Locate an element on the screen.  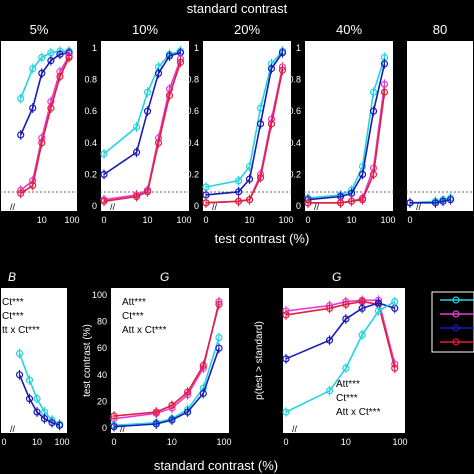
panel-1: 10%00.20.40.60.810 10 100// is located at coordinates (137, 123).